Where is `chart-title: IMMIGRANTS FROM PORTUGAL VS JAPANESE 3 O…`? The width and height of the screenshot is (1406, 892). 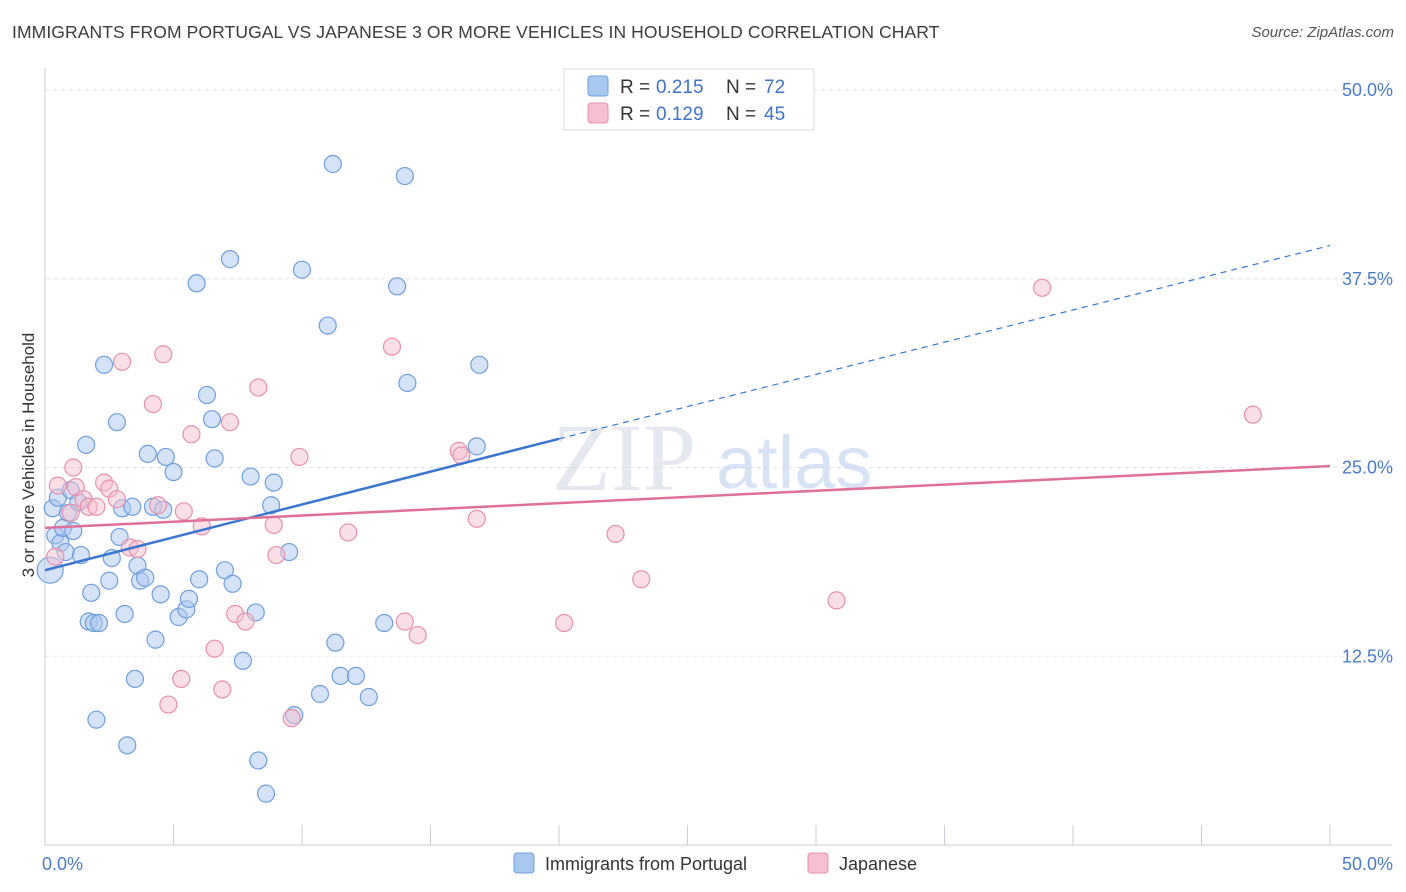 chart-title: IMMIGRANTS FROM PORTUGAL VS JAPANESE 3 O… is located at coordinates (476, 32).